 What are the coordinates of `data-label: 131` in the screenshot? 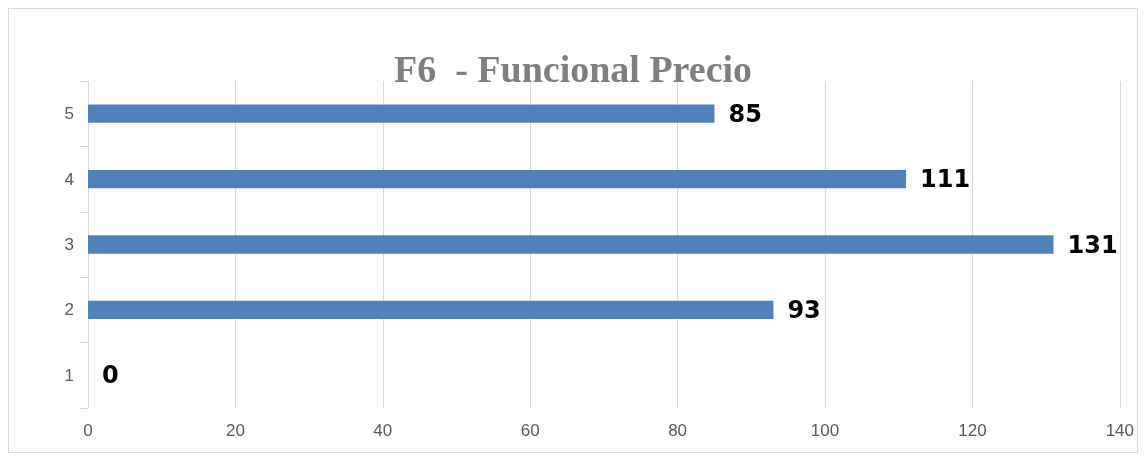 It's located at (1092, 244).